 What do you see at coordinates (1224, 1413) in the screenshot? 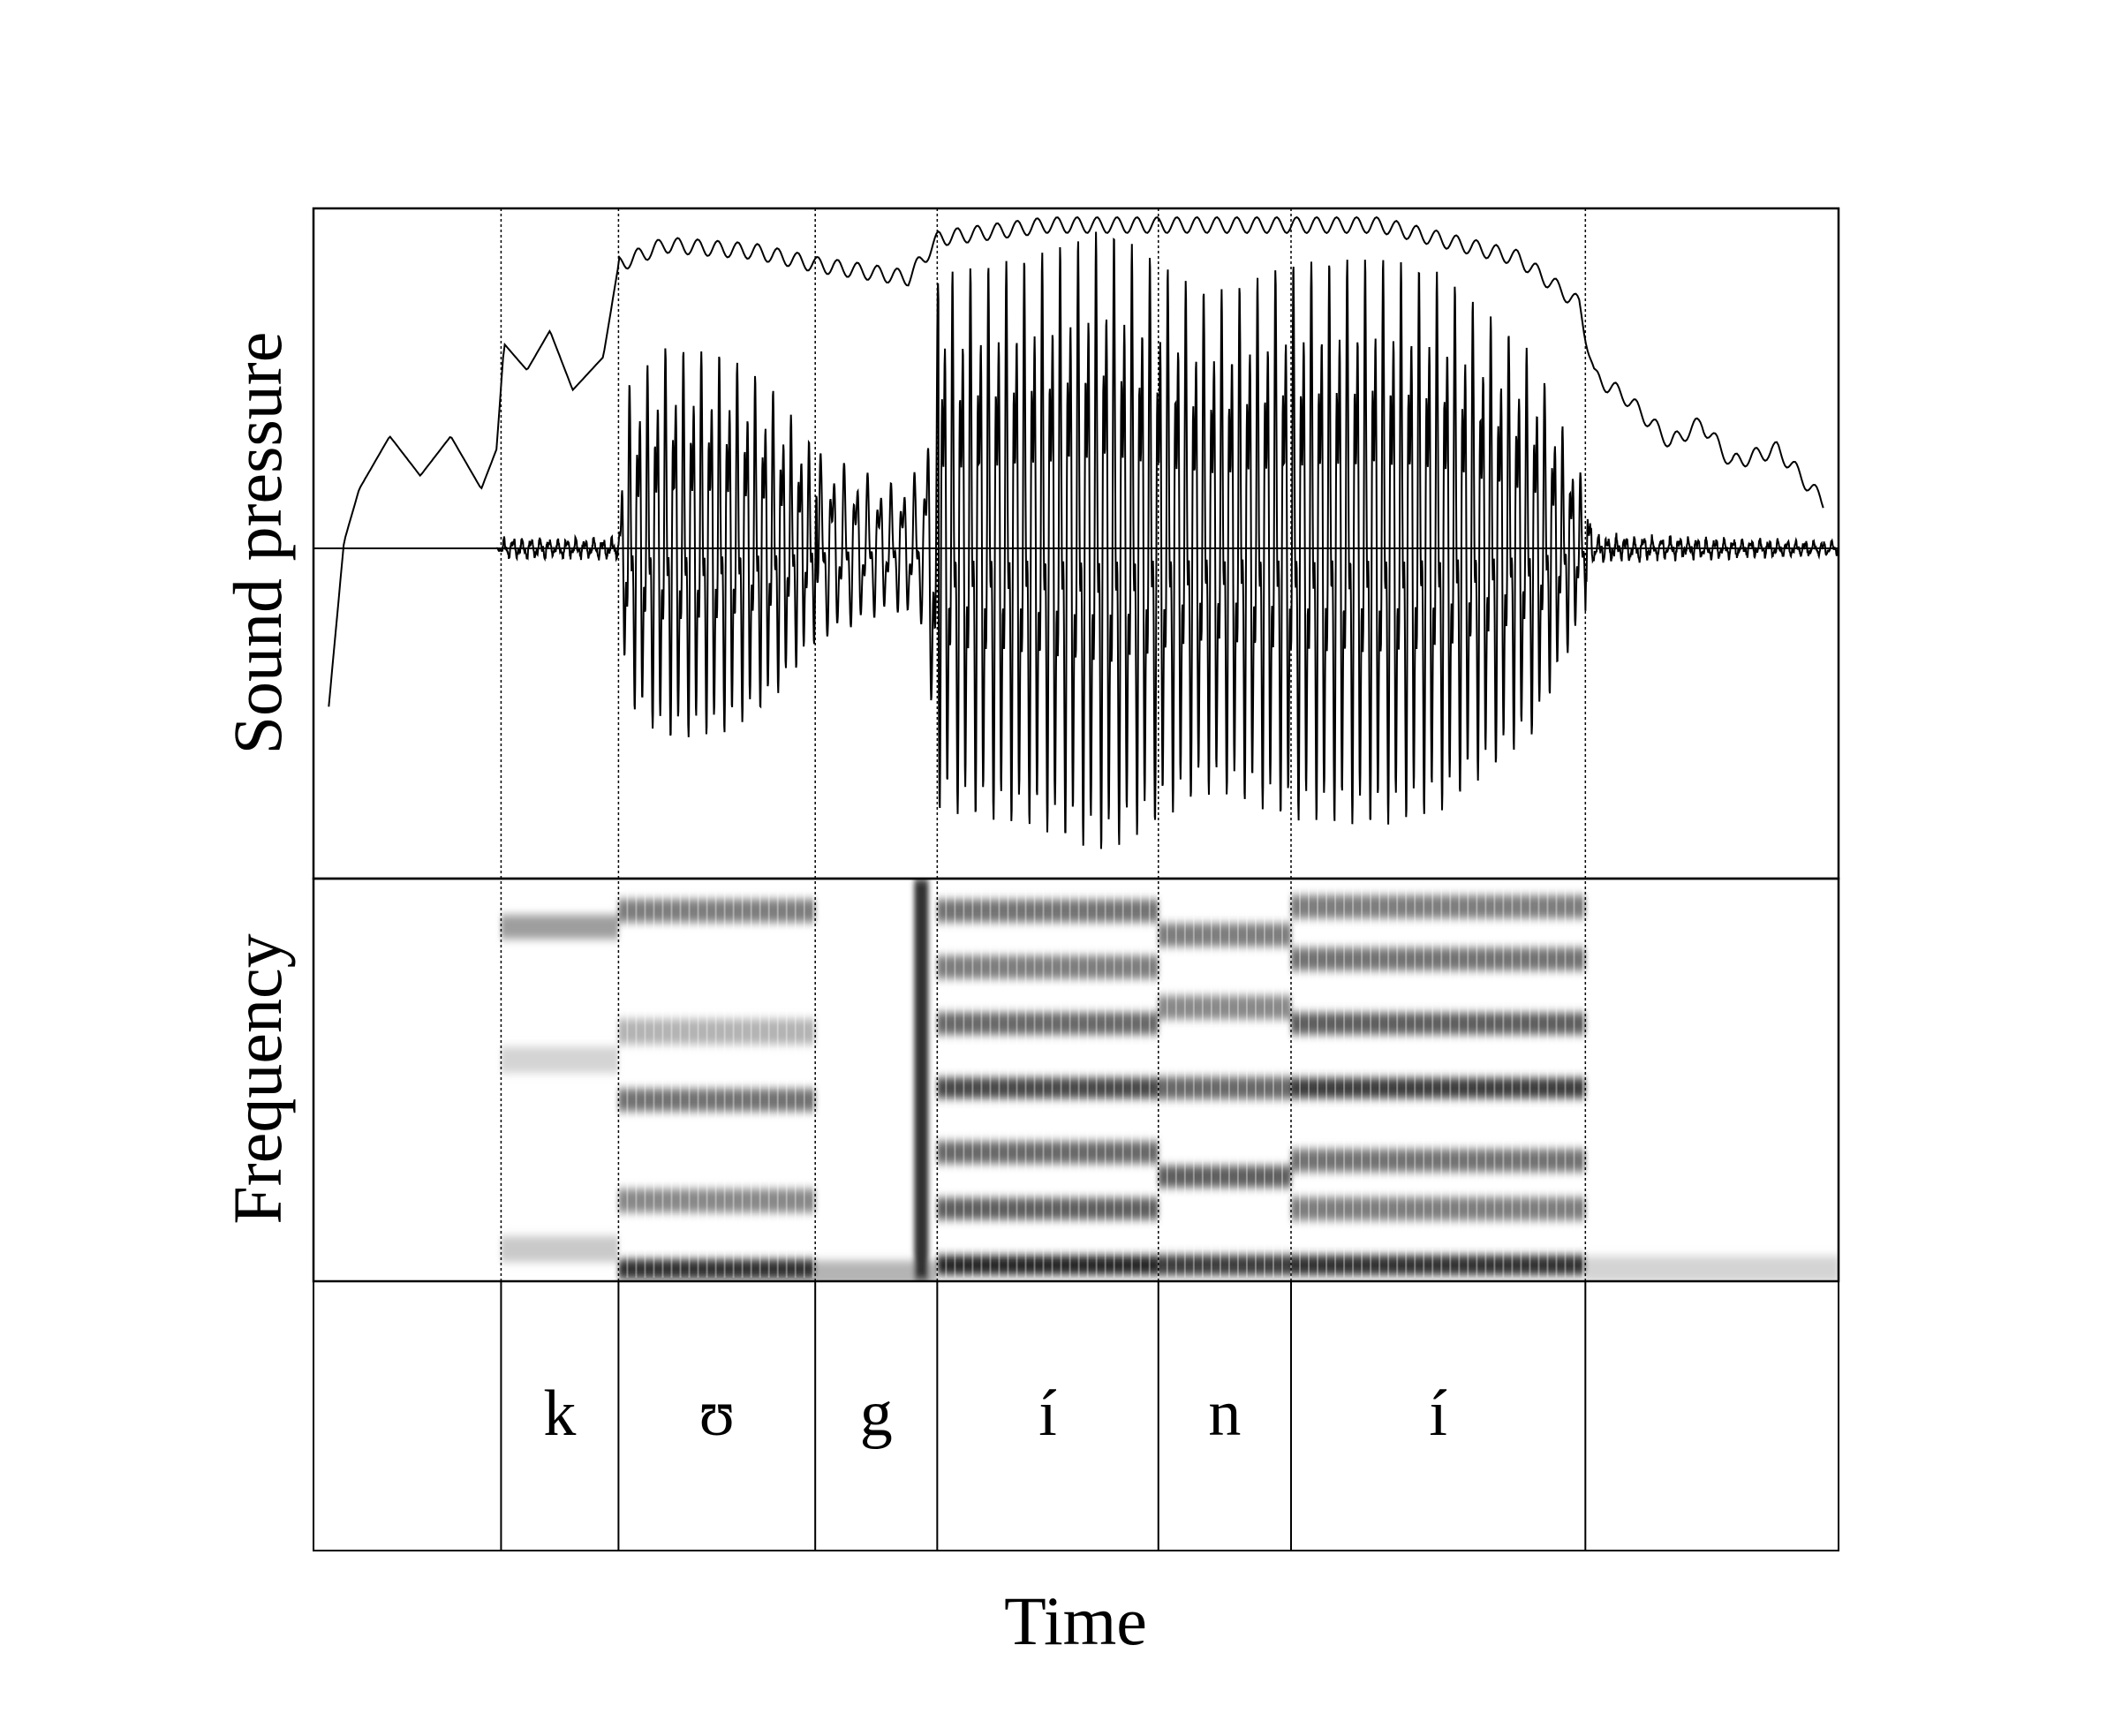
I see `segment-label: n` at bounding box center [1224, 1413].